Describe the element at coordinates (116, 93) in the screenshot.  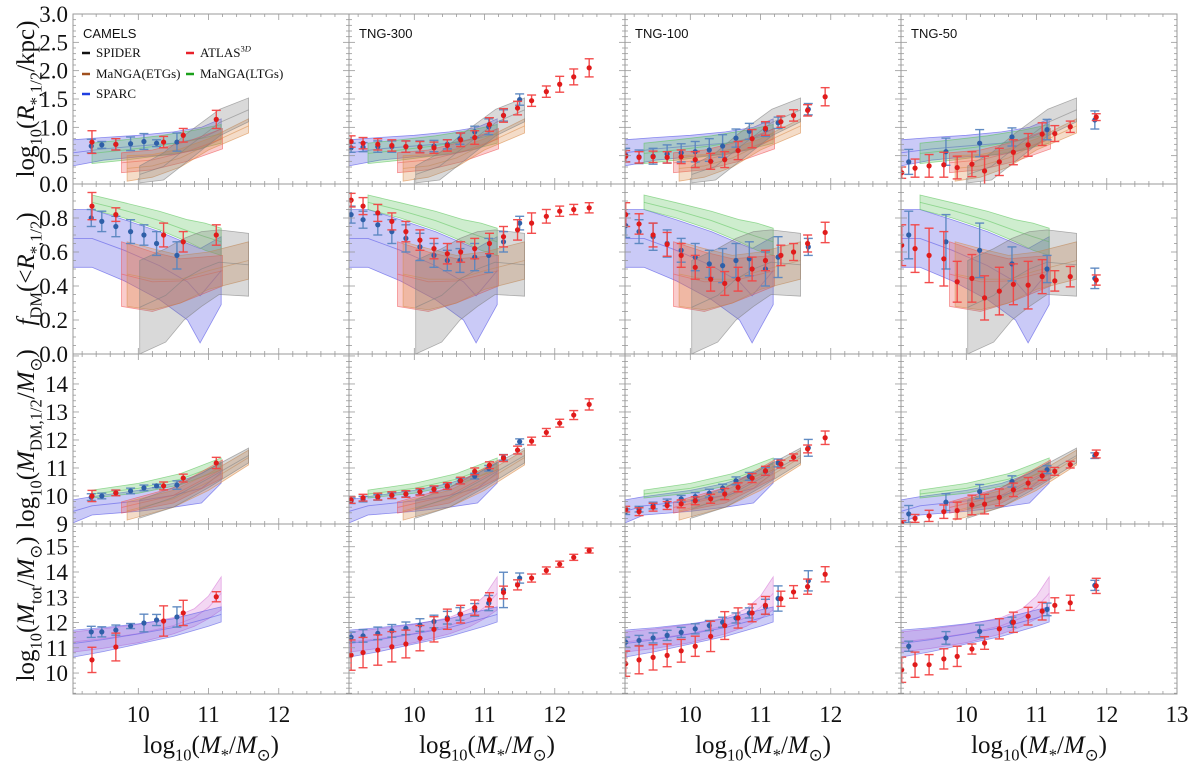
I see `legend-label: SPARC` at that location.